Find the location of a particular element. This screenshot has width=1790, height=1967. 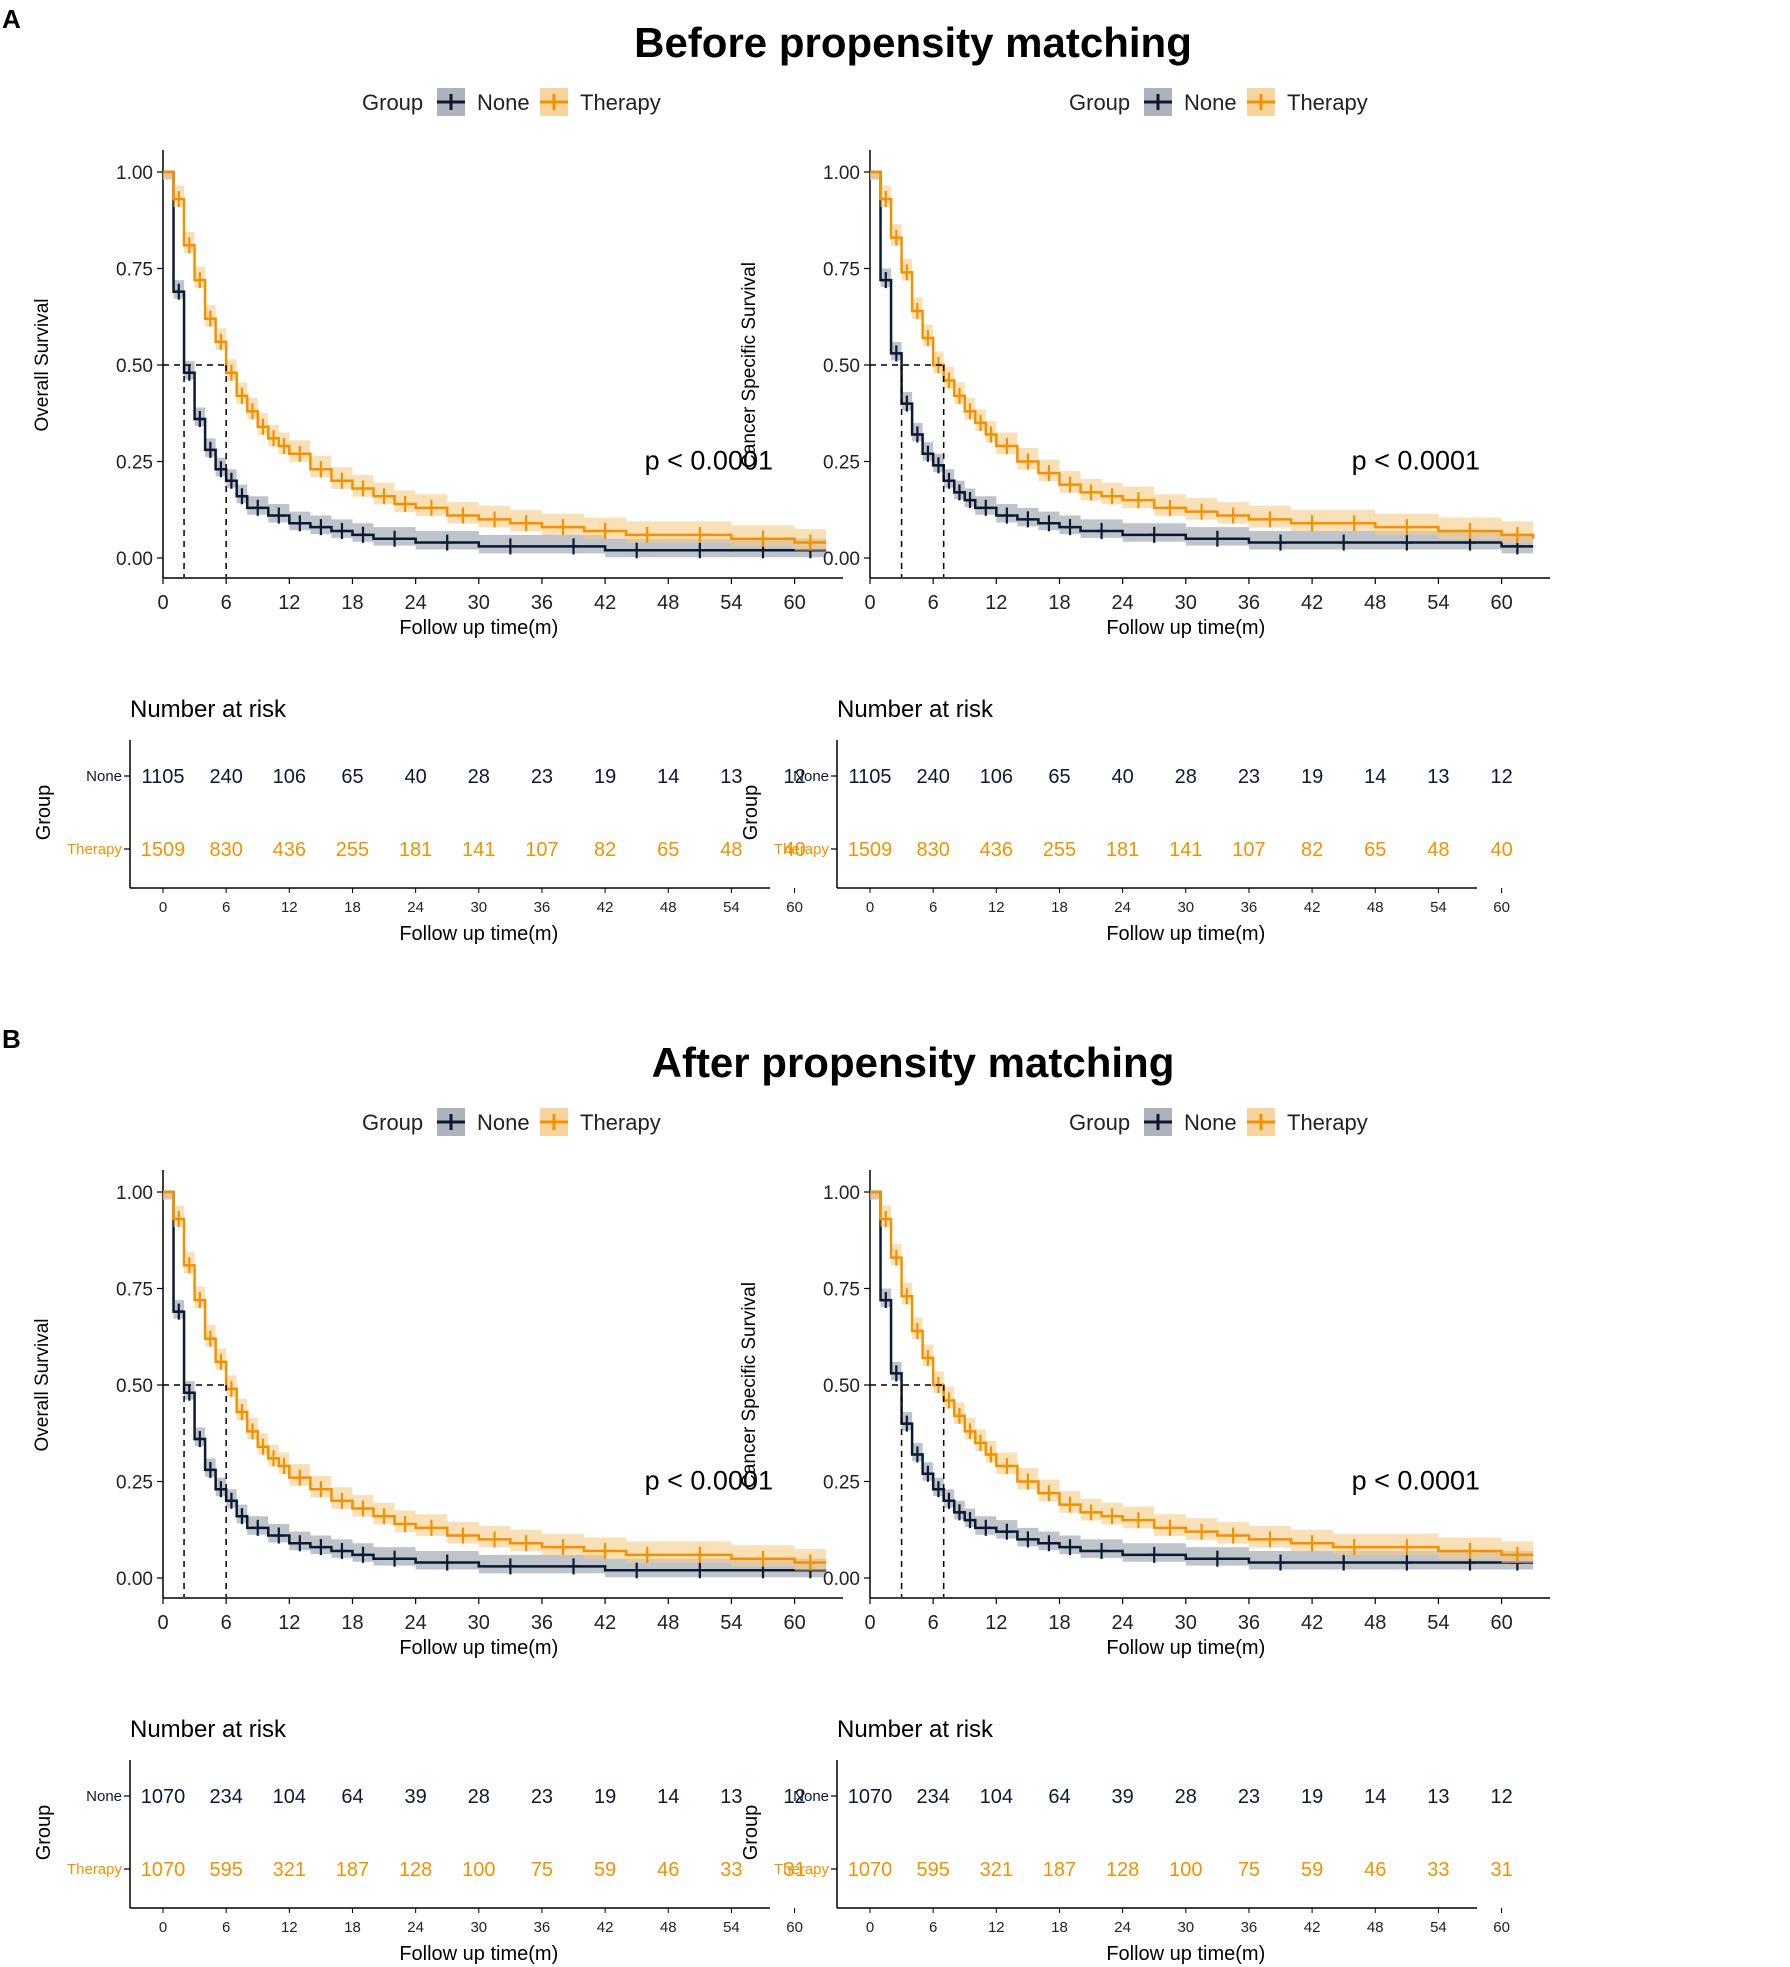

risk-count-none: 1070 is located at coordinates (870, 1797).